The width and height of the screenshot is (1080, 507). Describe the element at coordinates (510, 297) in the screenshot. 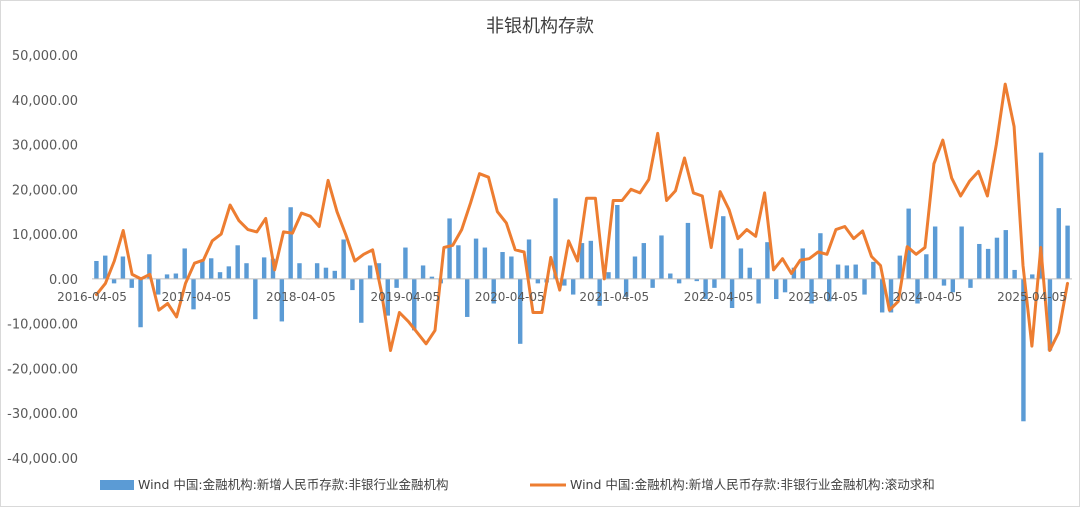

I see `x-tick-label: 2020-04-05` at that location.